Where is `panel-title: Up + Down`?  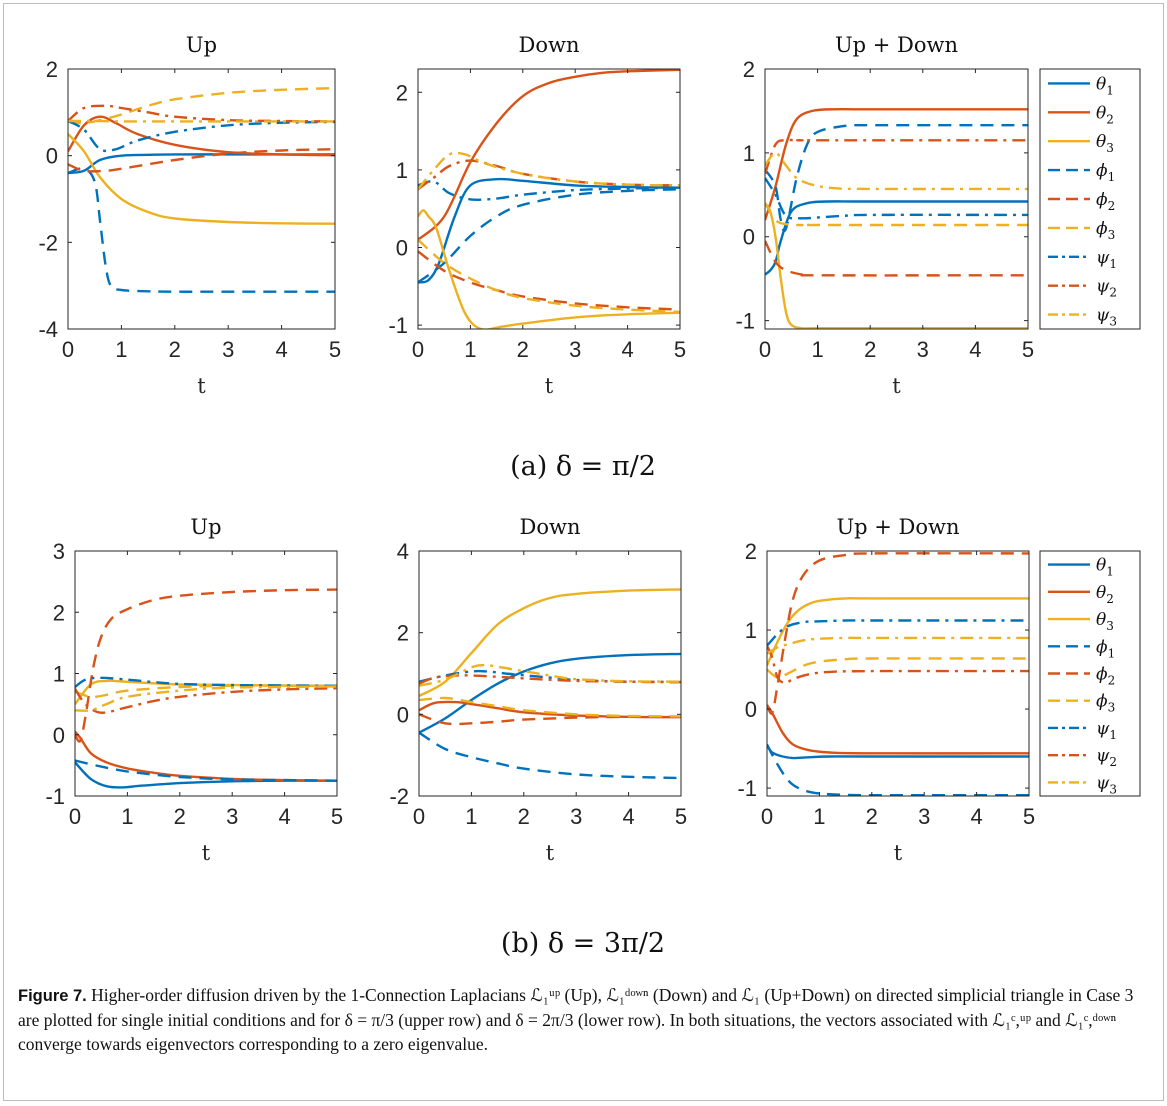
panel-title: Up + Down is located at coordinates (897, 527).